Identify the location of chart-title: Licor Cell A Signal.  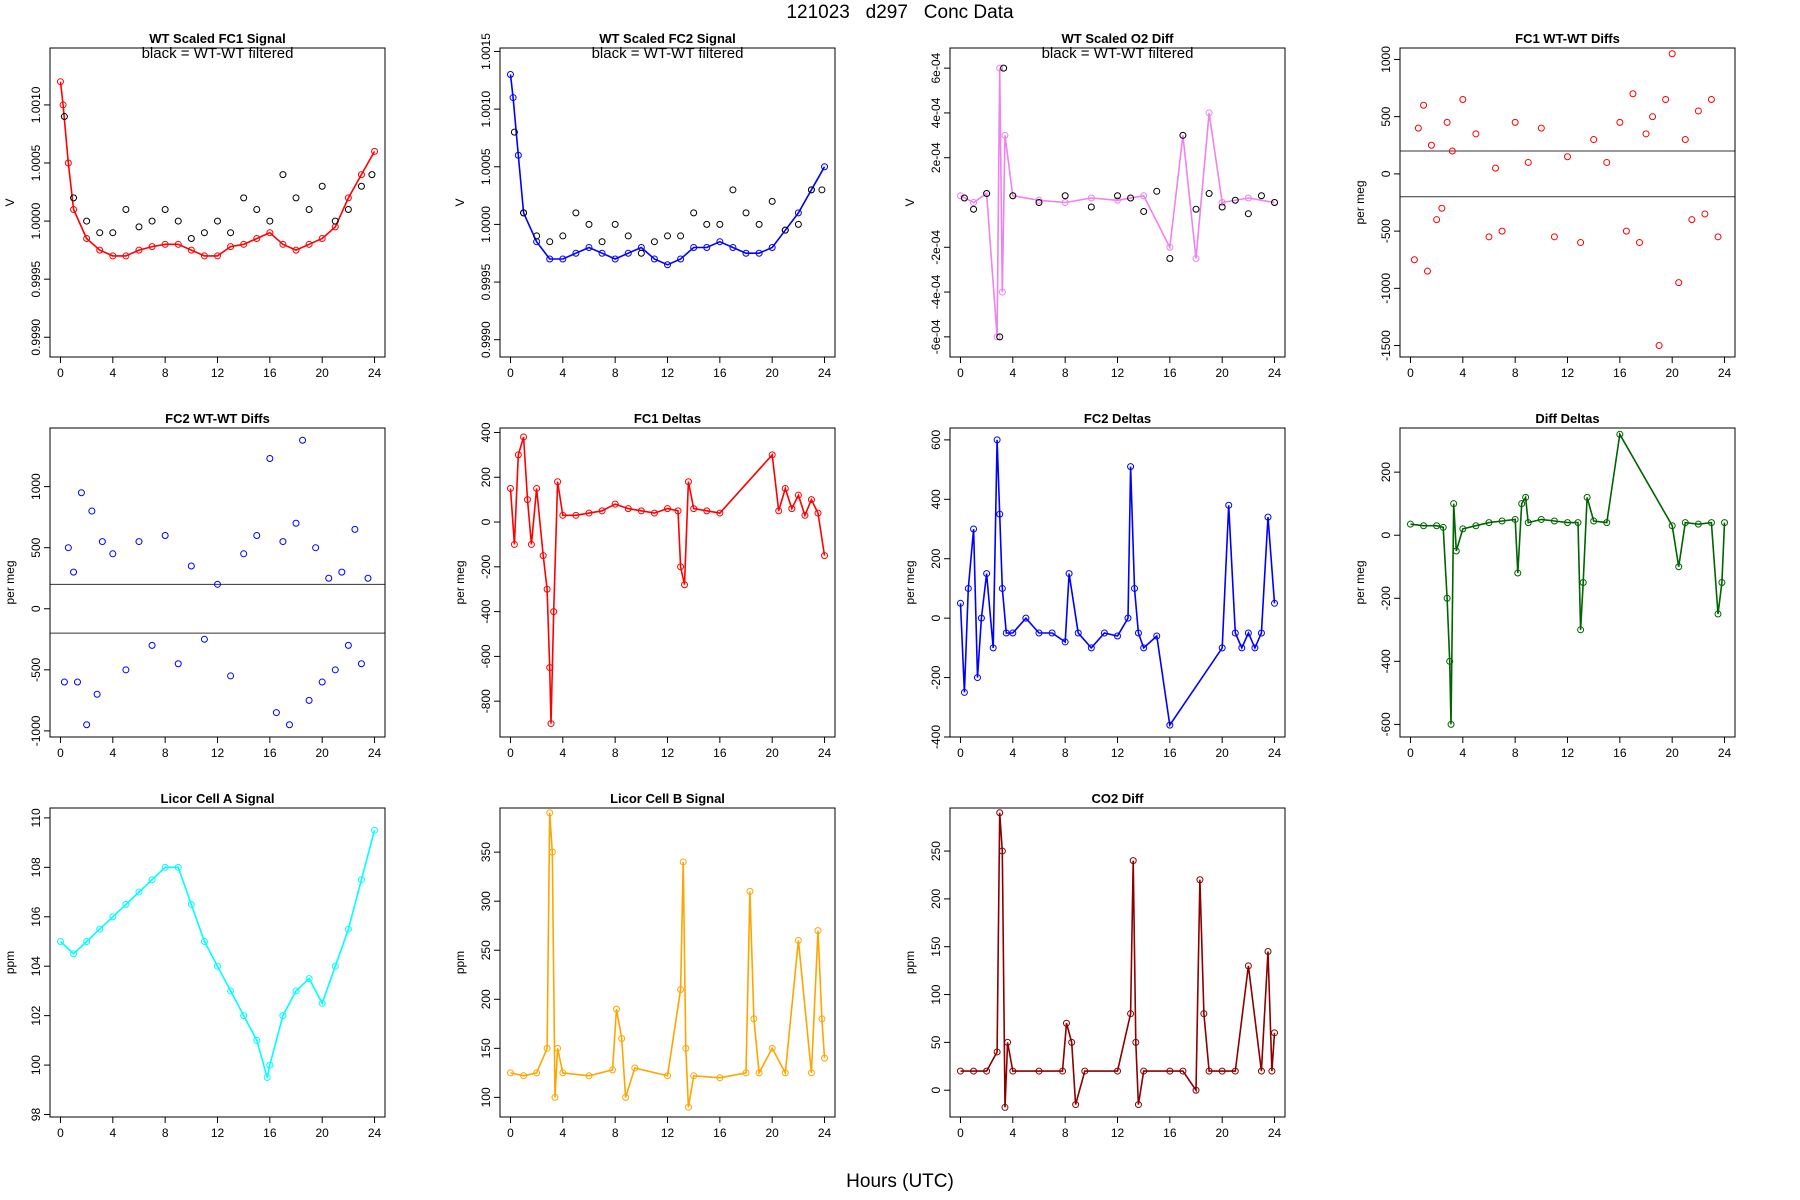
(218, 798).